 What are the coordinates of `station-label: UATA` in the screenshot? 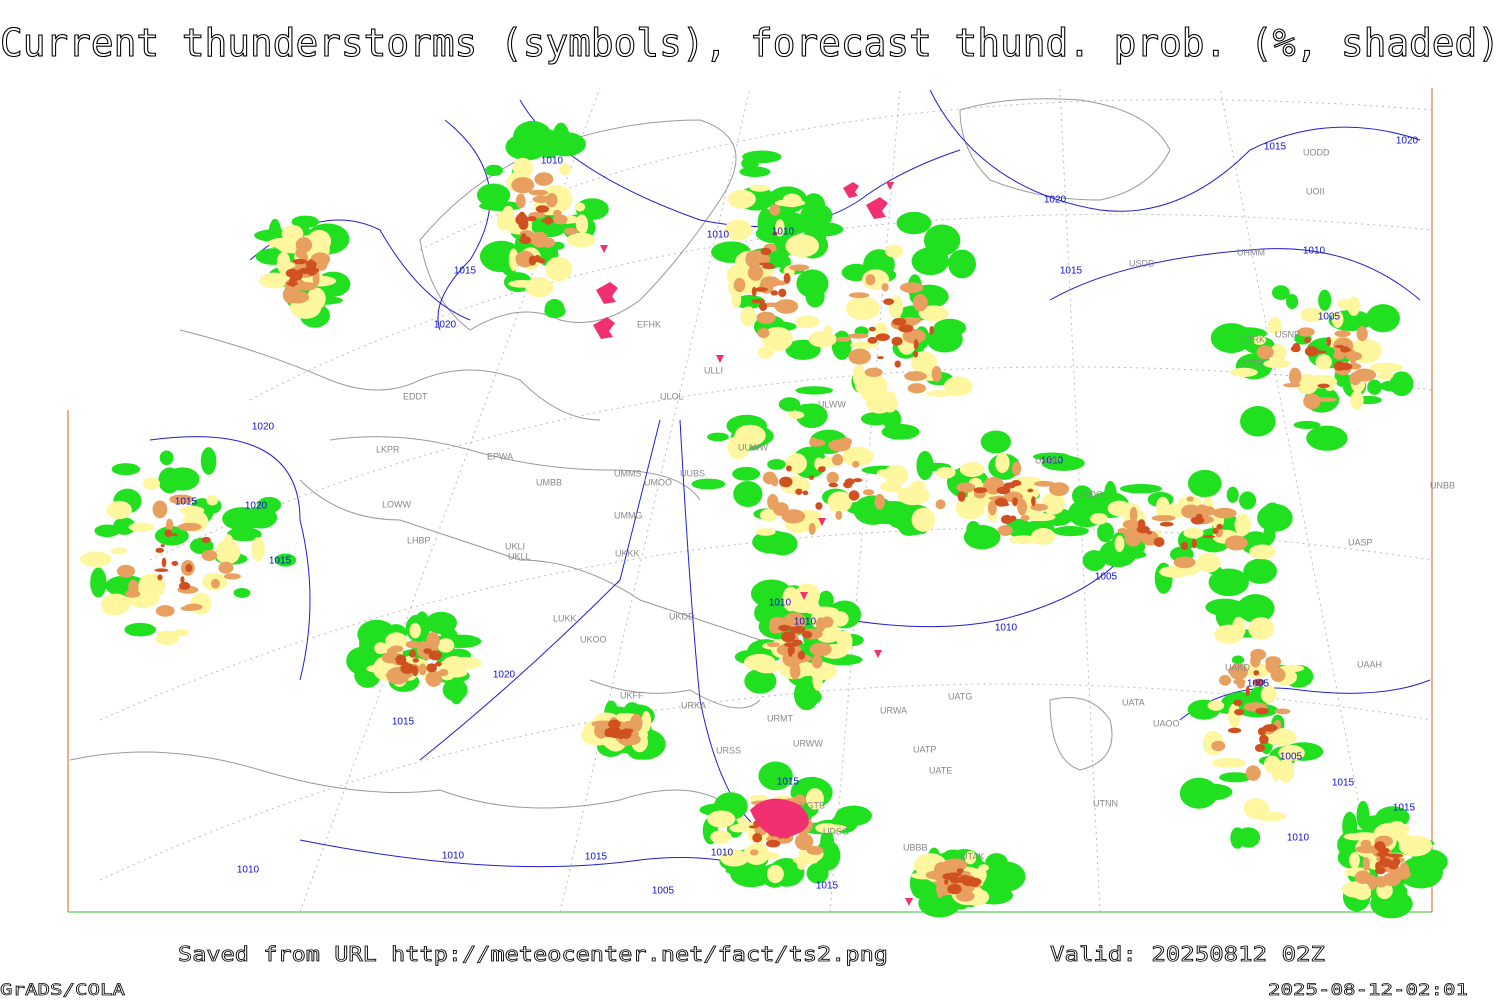 It's located at (1133, 702).